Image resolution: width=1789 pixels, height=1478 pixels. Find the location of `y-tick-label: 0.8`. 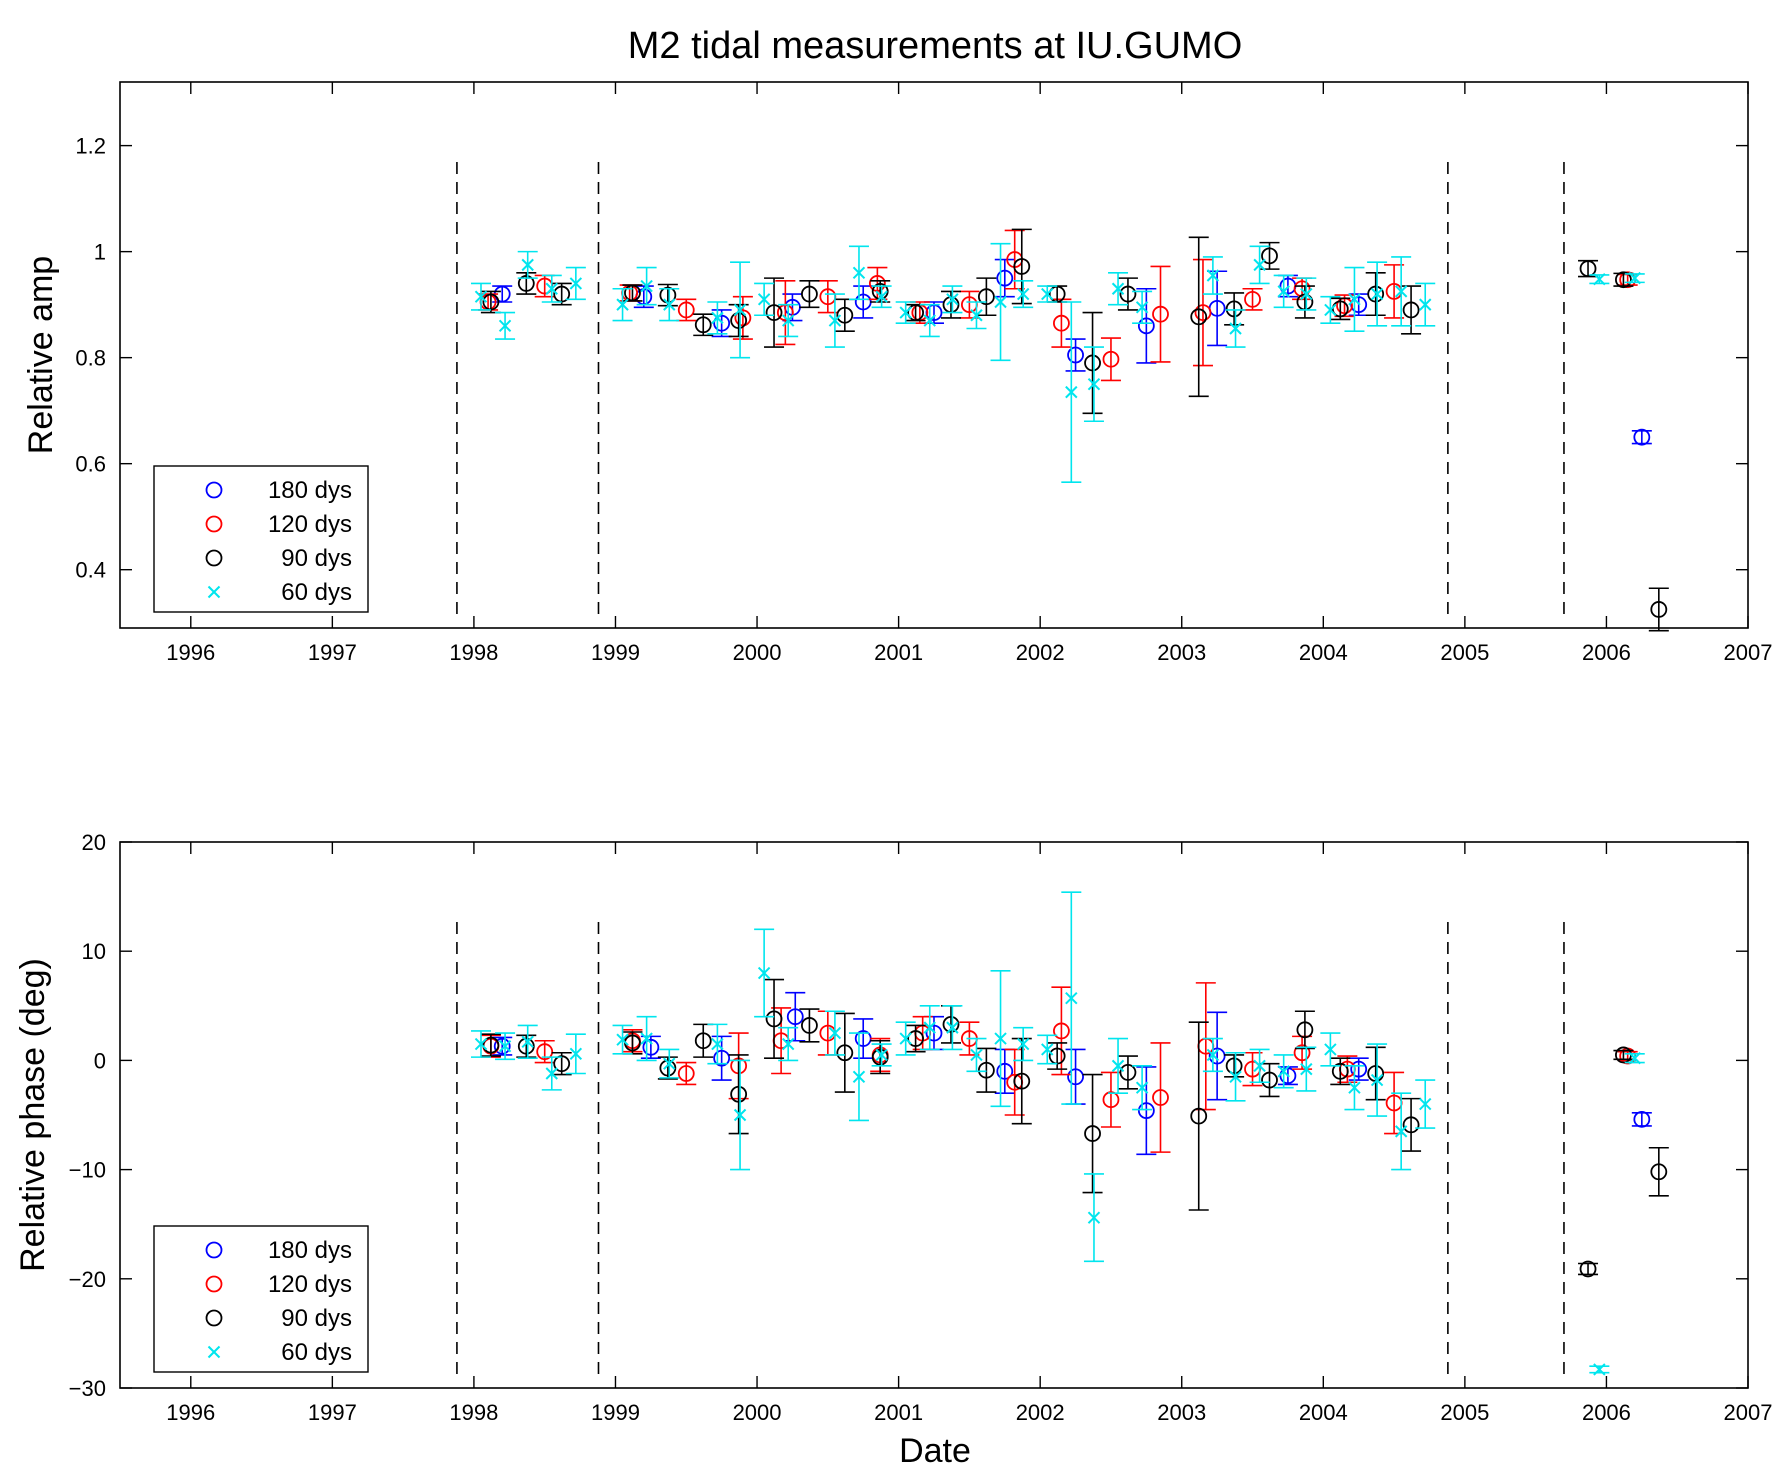

y-tick-label: 0.8 is located at coordinates (90, 358).